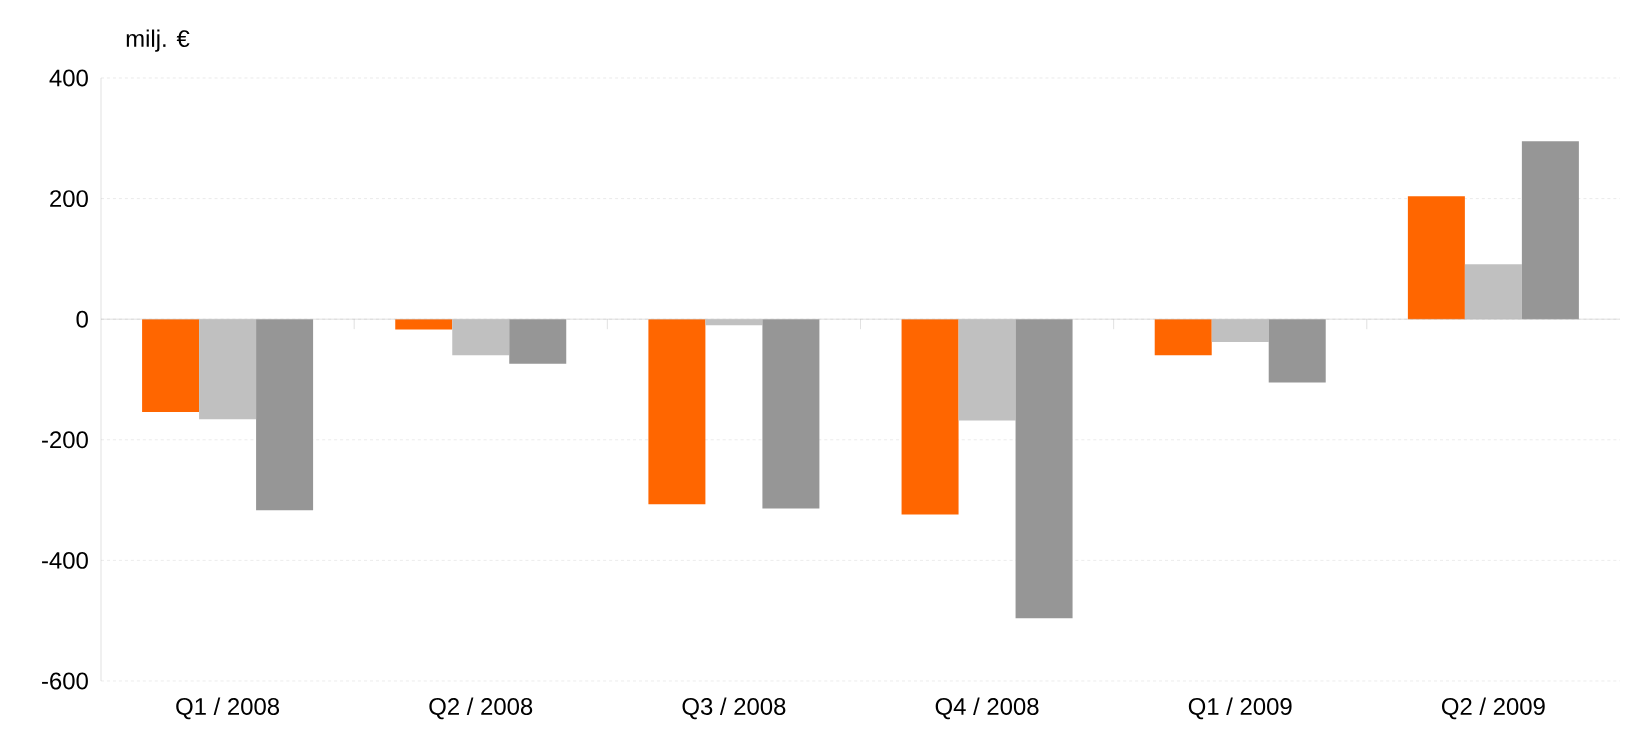  I want to click on y-tick-label: 0, so click(82, 319).